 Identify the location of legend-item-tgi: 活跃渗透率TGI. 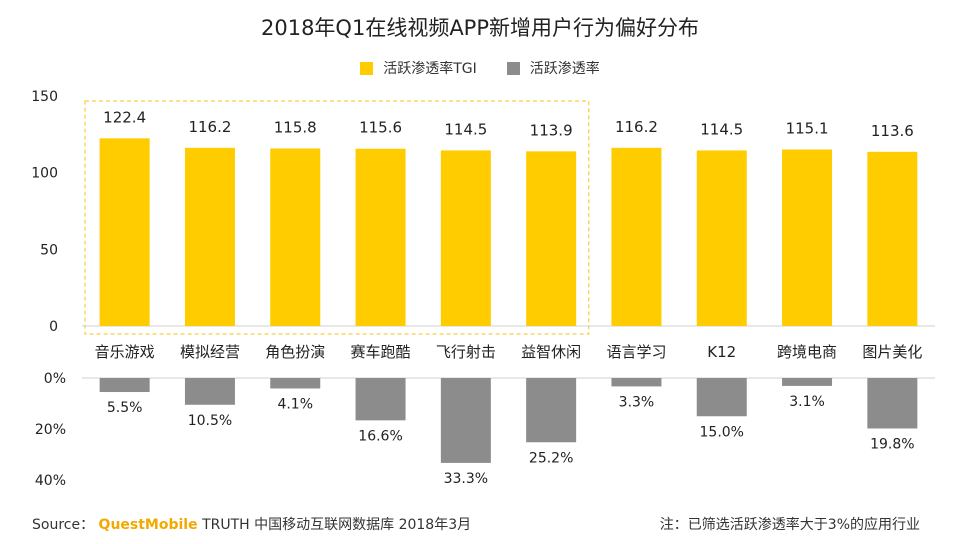
(418, 68).